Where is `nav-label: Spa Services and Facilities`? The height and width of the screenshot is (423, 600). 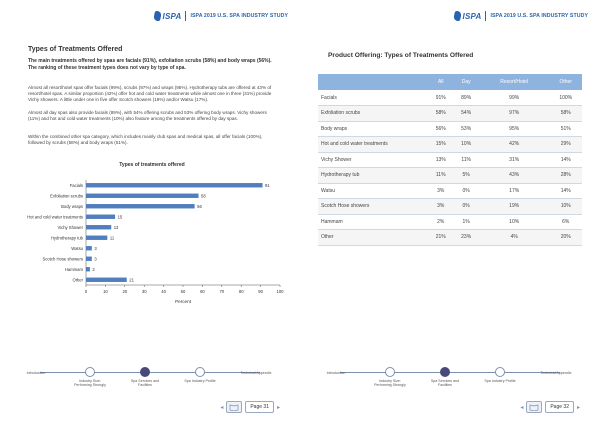 nav-label: Spa Services and Facilities is located at coordinates (445, 383).